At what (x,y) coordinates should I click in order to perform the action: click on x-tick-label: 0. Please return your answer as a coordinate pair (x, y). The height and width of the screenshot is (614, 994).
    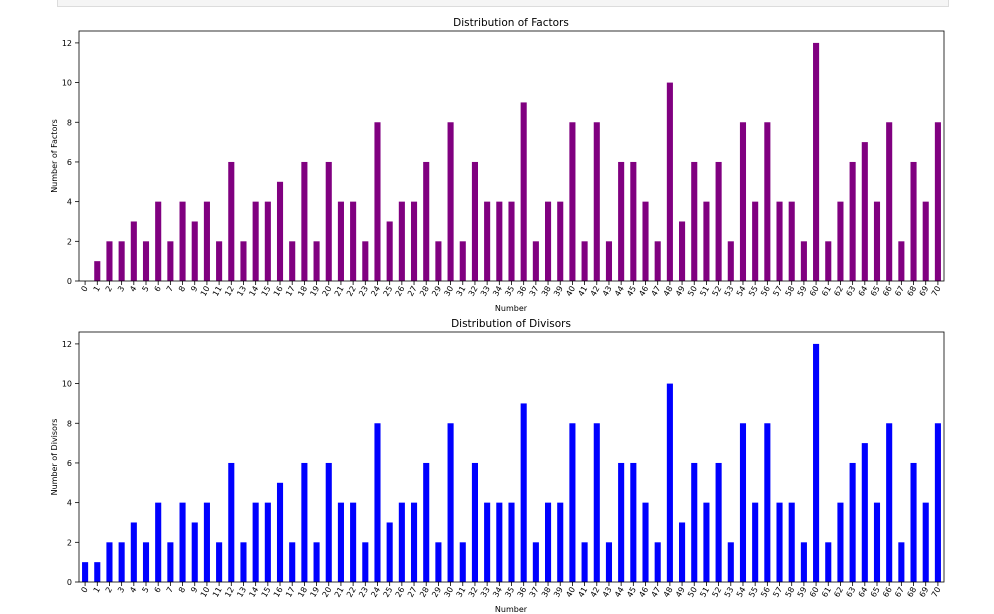
    Looking at the image, I should click on (84, 289).